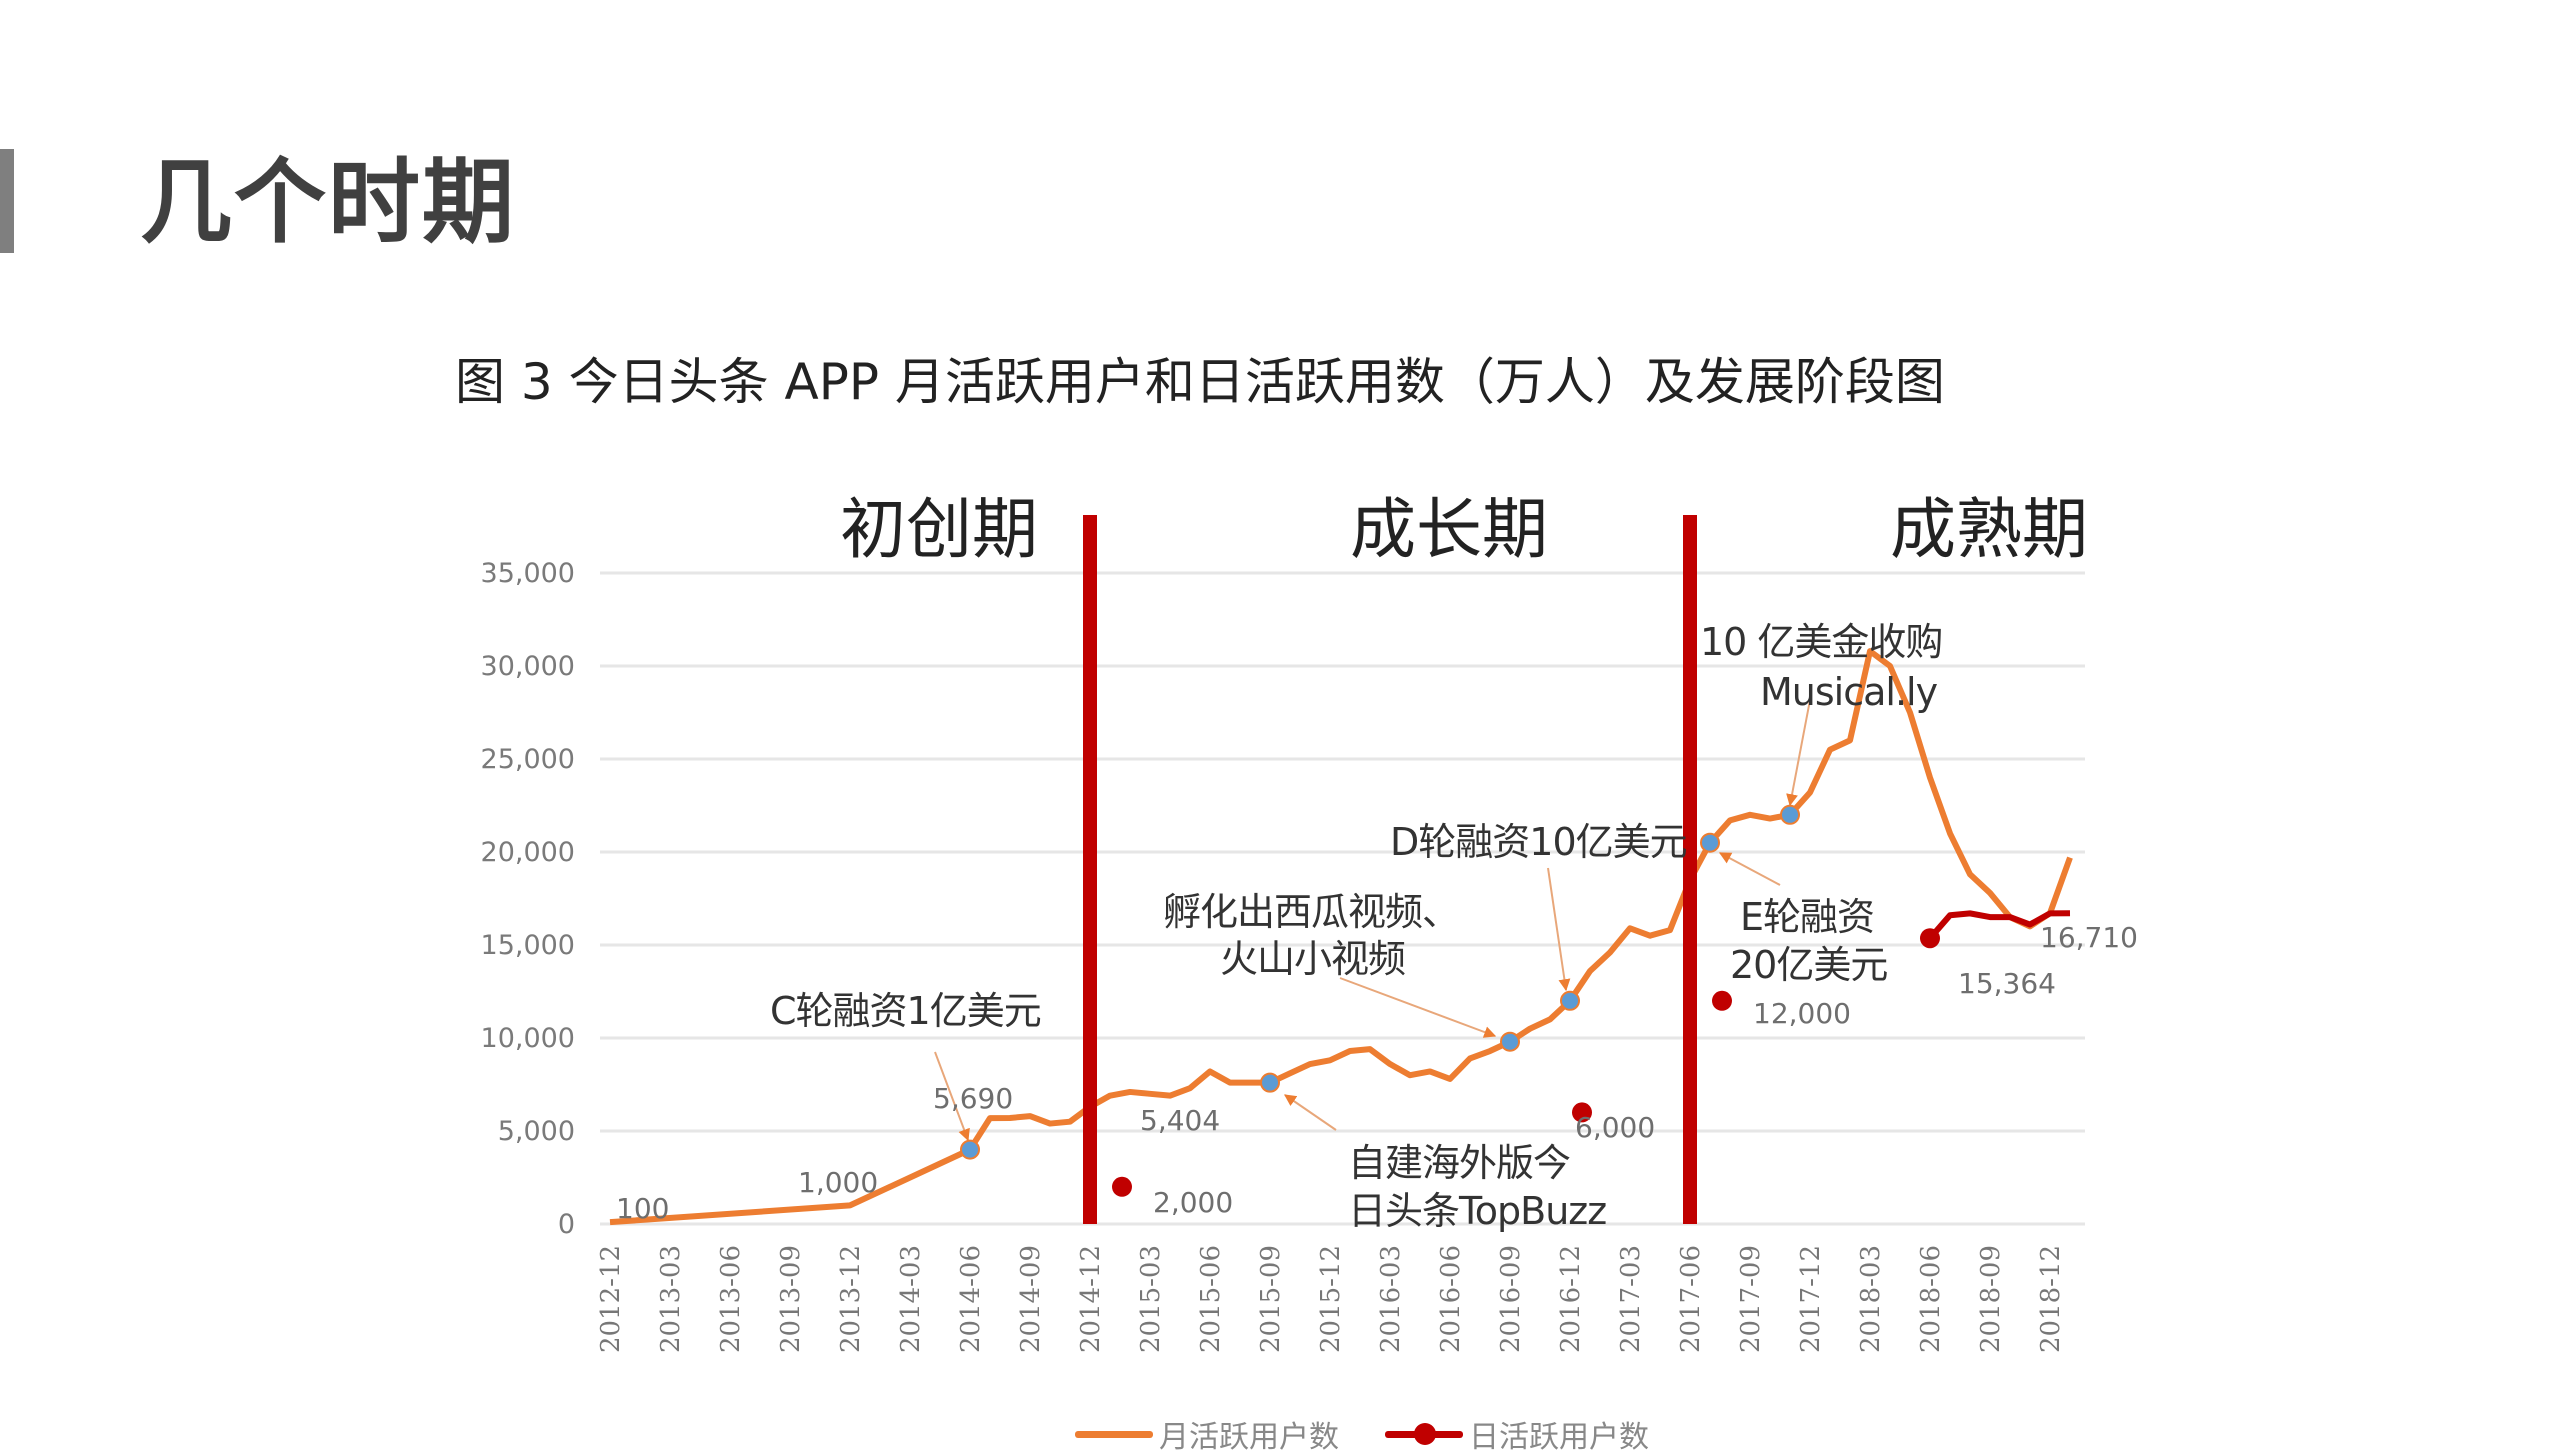  What do you see at coordinates (1811, 1299) in the screenshot?
I see `x-tick-label: 2017-12` at bounding box center [1811, 1299].